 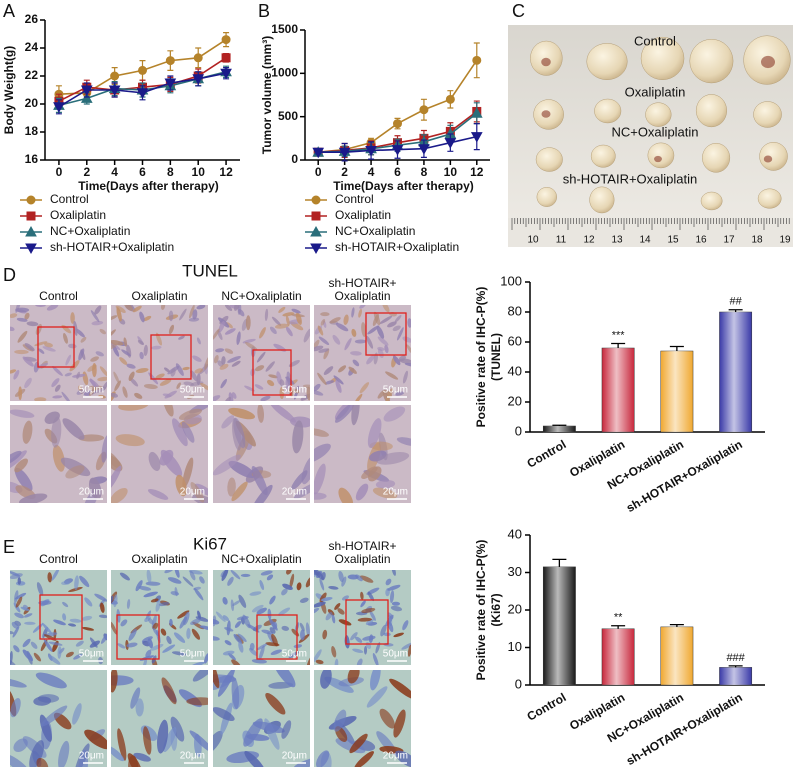 I want to click on x-tick-label: 6, so click(x=397, y=172).